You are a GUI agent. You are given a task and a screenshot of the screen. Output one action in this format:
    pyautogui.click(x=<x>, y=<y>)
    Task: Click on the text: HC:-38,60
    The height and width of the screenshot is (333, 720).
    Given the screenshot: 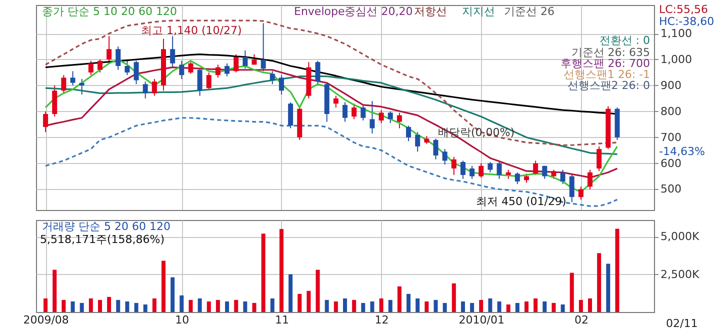 What is the action you would take?
    pyautogui.click(x=686, y=21)
    